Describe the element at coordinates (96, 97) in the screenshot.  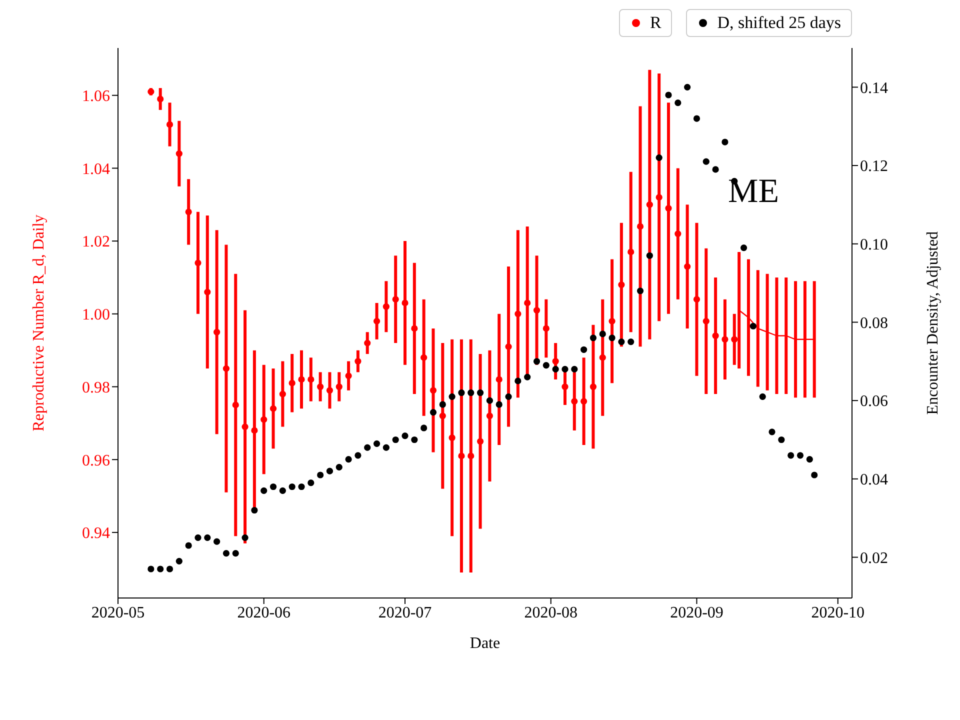
I see `y-tick-label: 1.06` at that location.